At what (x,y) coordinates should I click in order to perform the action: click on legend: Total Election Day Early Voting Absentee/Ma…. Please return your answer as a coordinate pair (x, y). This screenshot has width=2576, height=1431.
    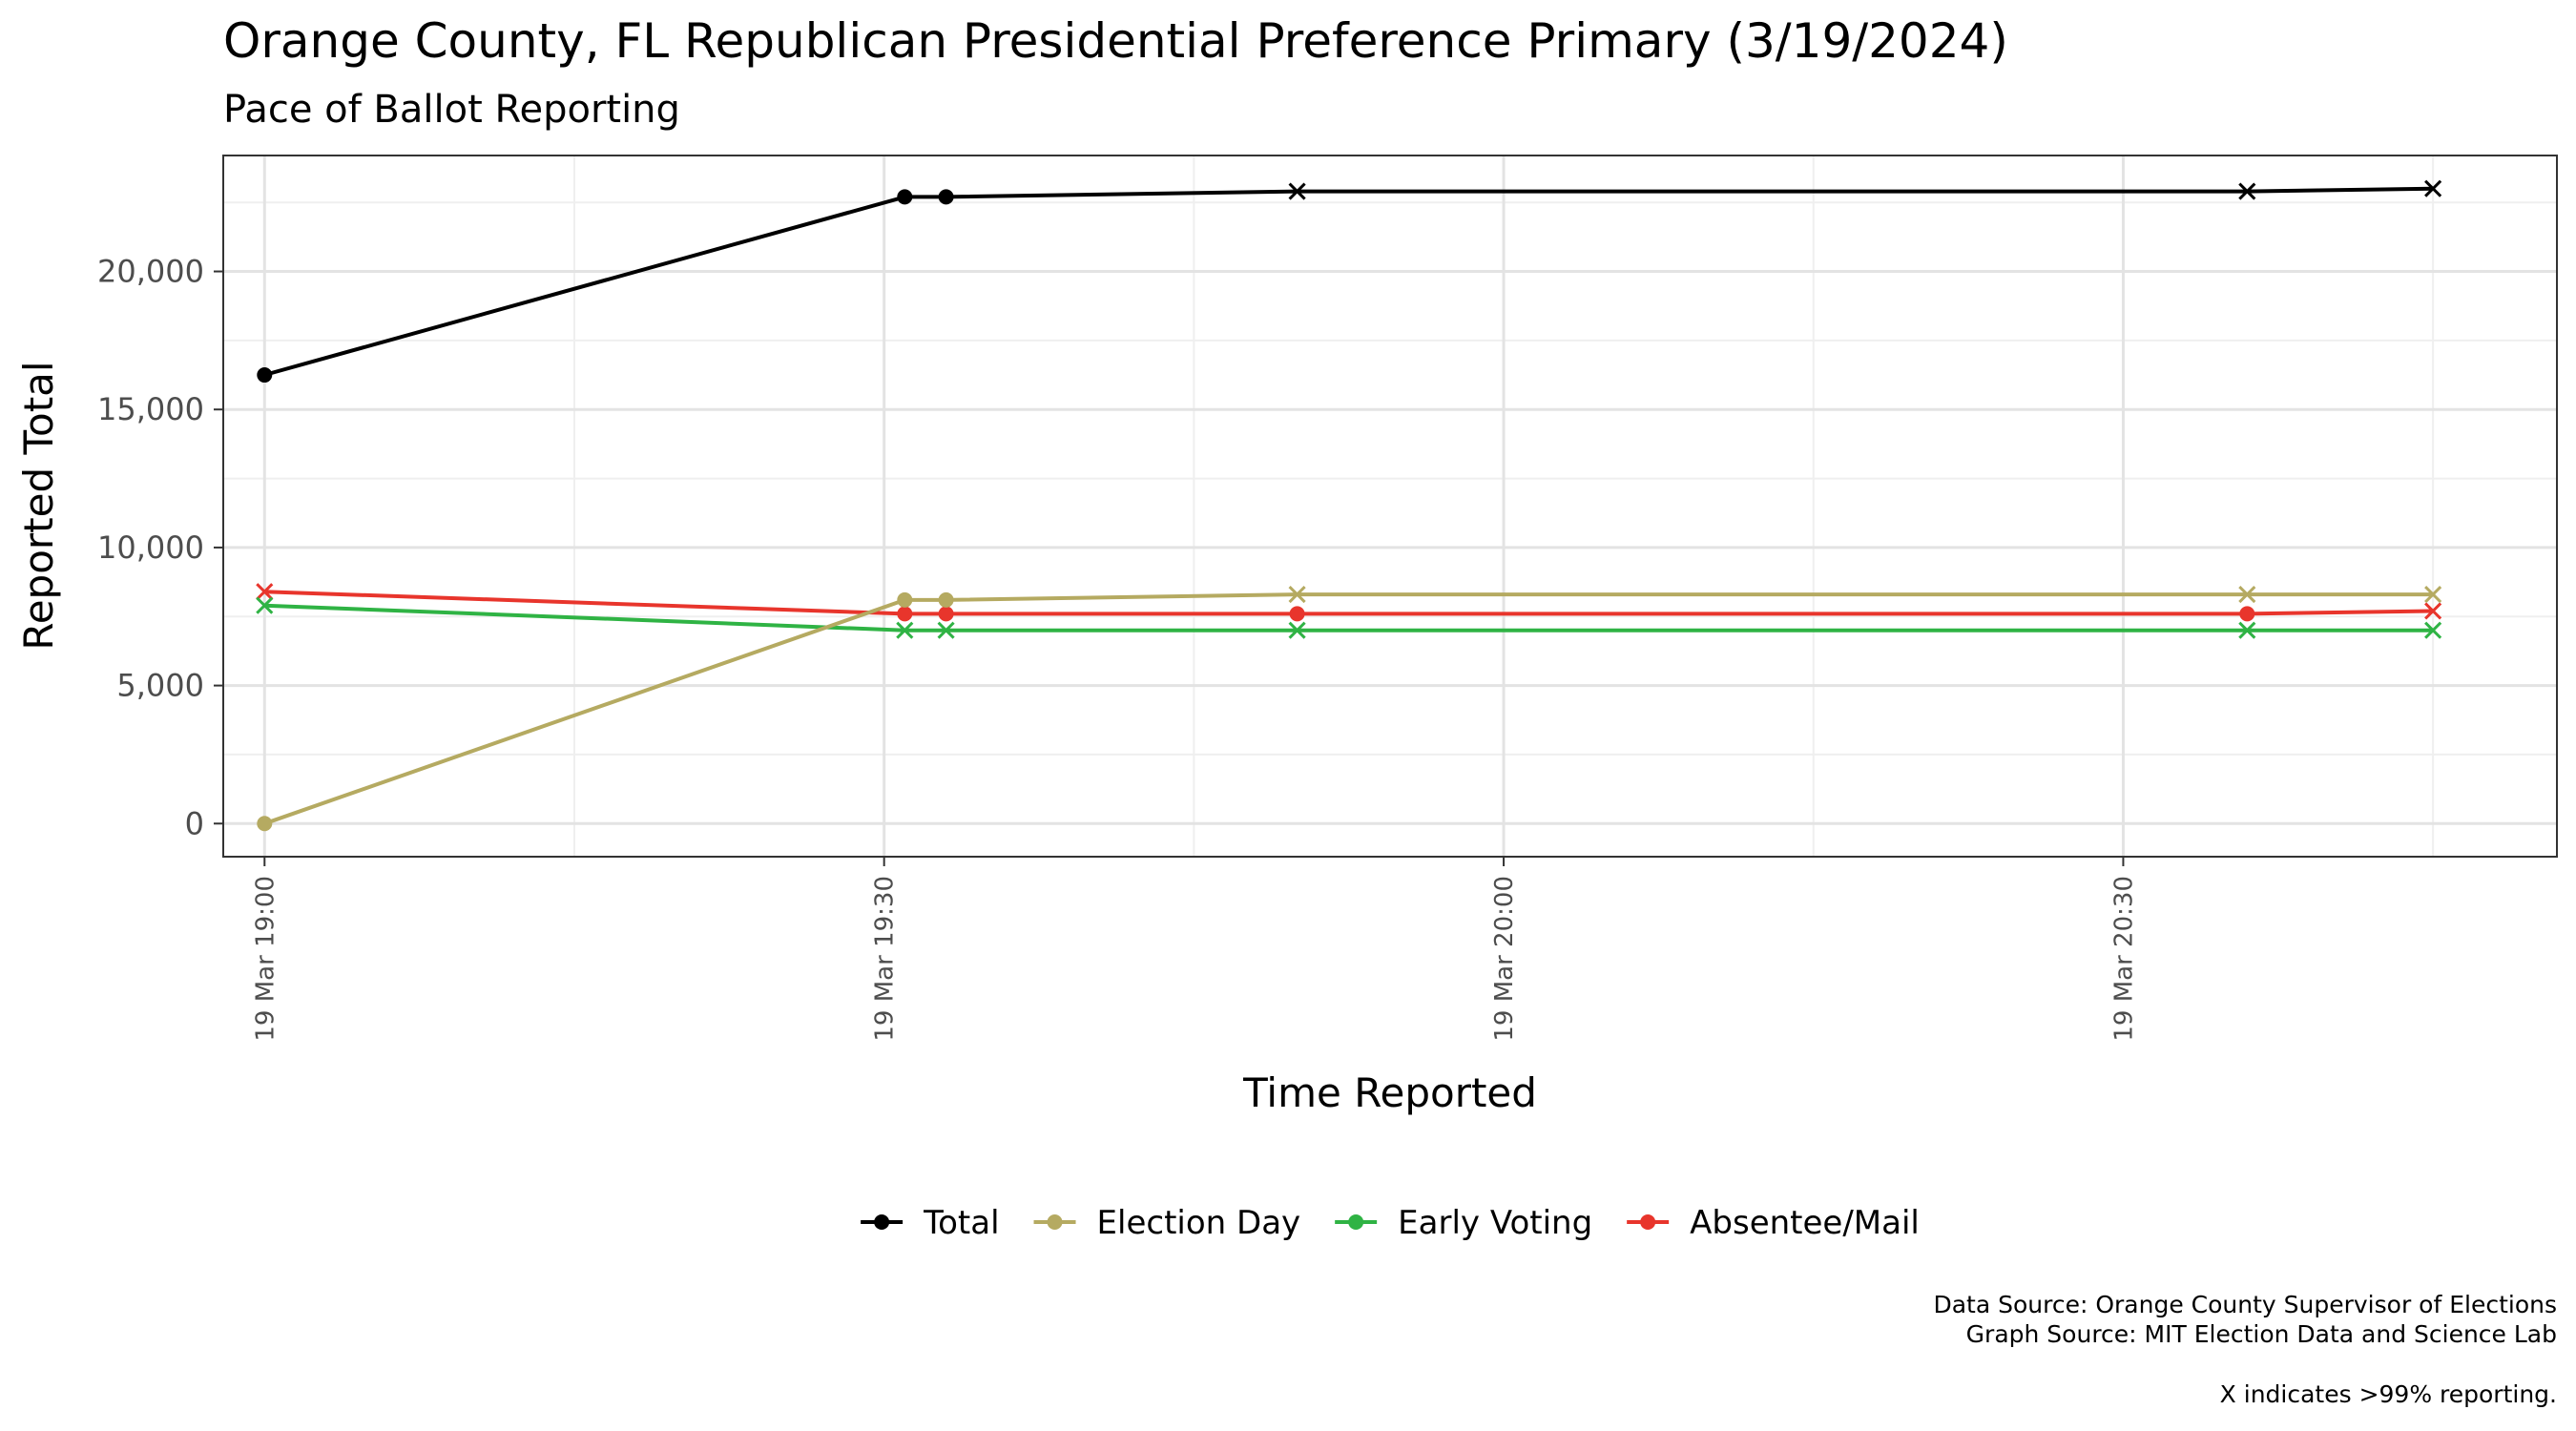
    Looking at the image, I should click on (1390, 1223).